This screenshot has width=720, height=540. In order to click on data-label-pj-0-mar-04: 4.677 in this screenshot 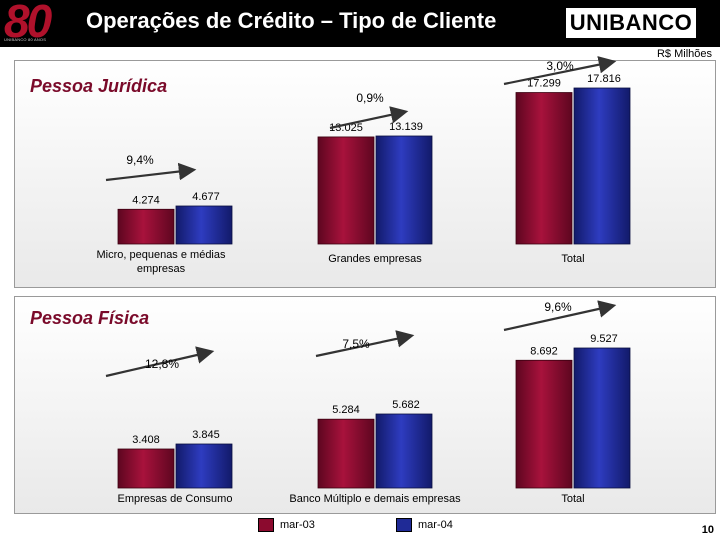, I will do `click(206, 197)`.